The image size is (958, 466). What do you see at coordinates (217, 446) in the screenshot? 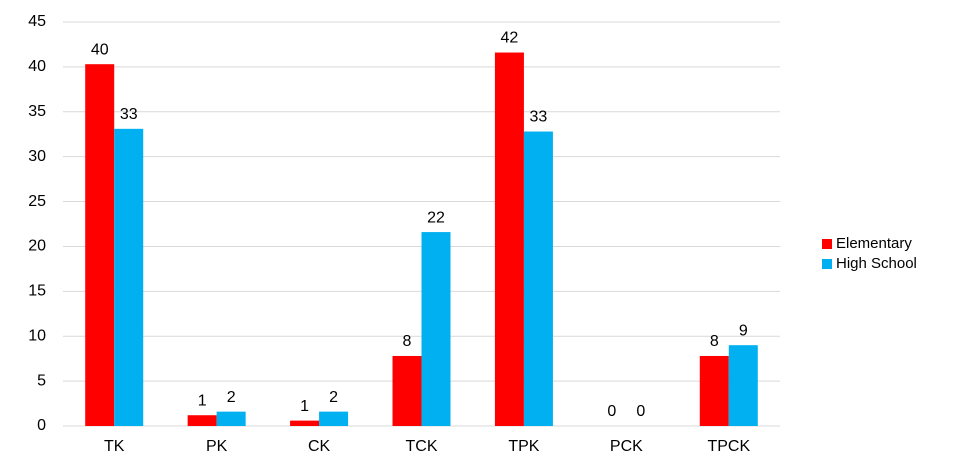
I see `x-tick-label: PK` at bounding box center [217, 446].